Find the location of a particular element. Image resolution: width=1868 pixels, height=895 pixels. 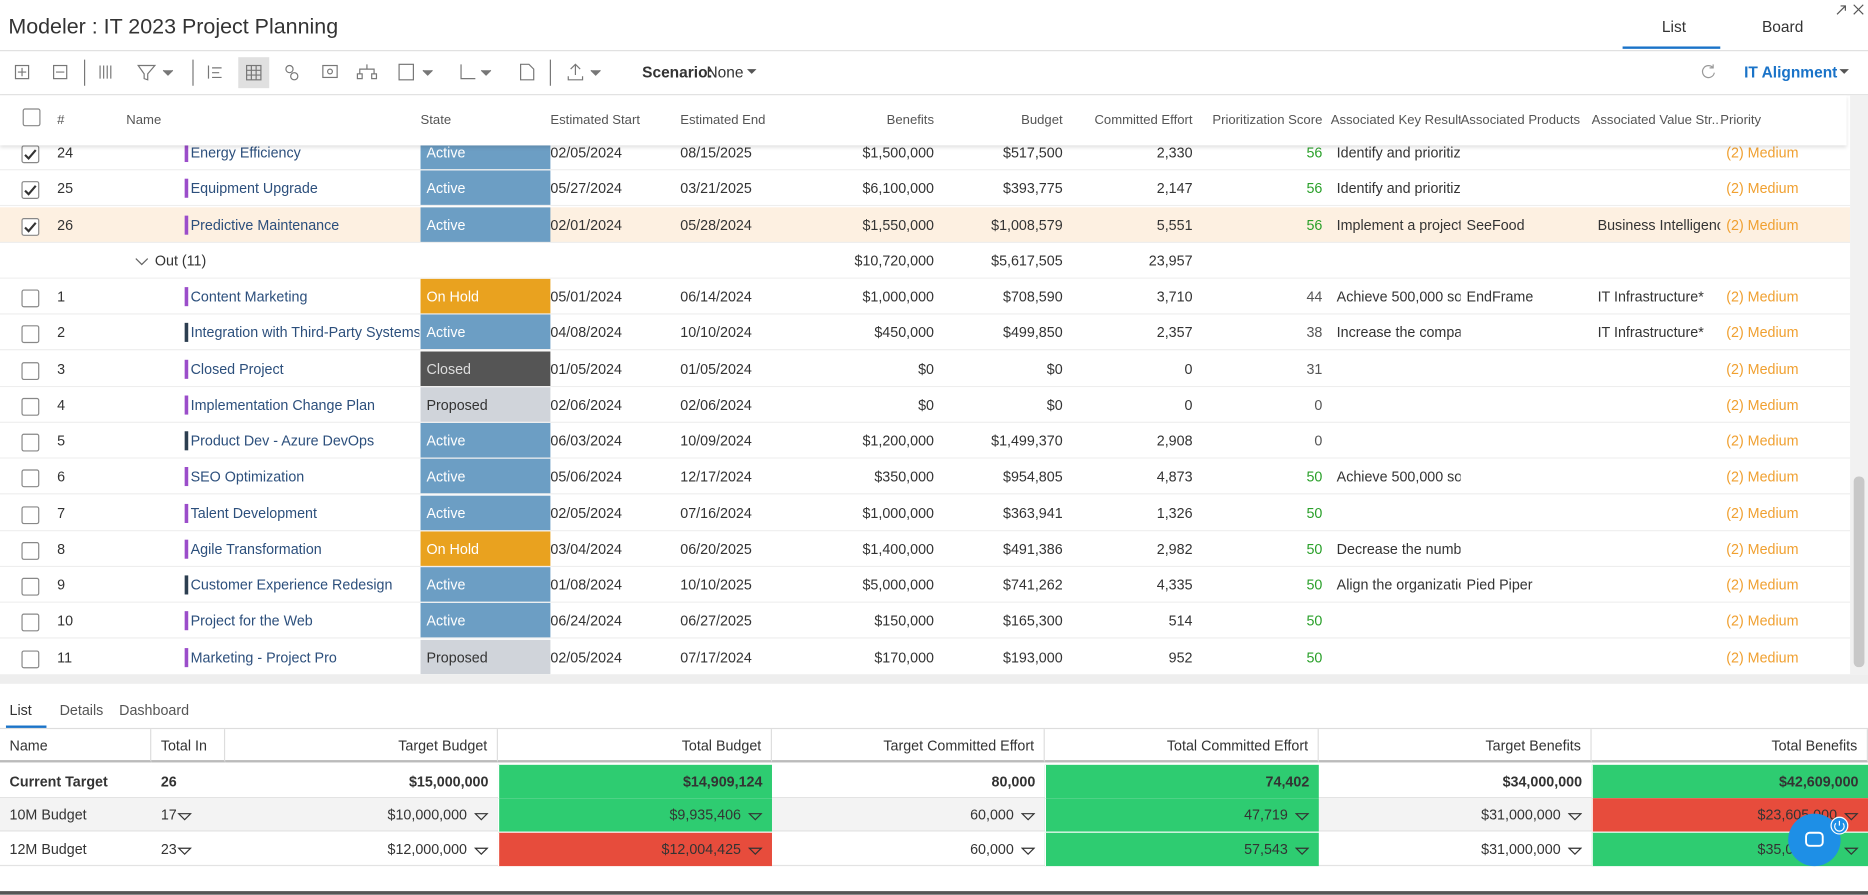

cell-name: Product Dev - Azure DevOps is located at coordinates (282, 441).